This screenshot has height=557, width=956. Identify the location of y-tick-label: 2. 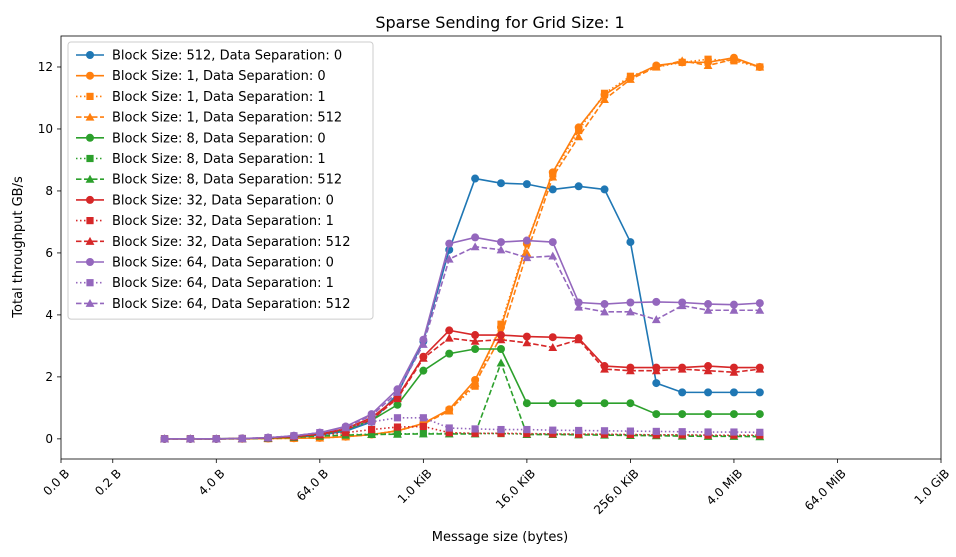
(49, 377).